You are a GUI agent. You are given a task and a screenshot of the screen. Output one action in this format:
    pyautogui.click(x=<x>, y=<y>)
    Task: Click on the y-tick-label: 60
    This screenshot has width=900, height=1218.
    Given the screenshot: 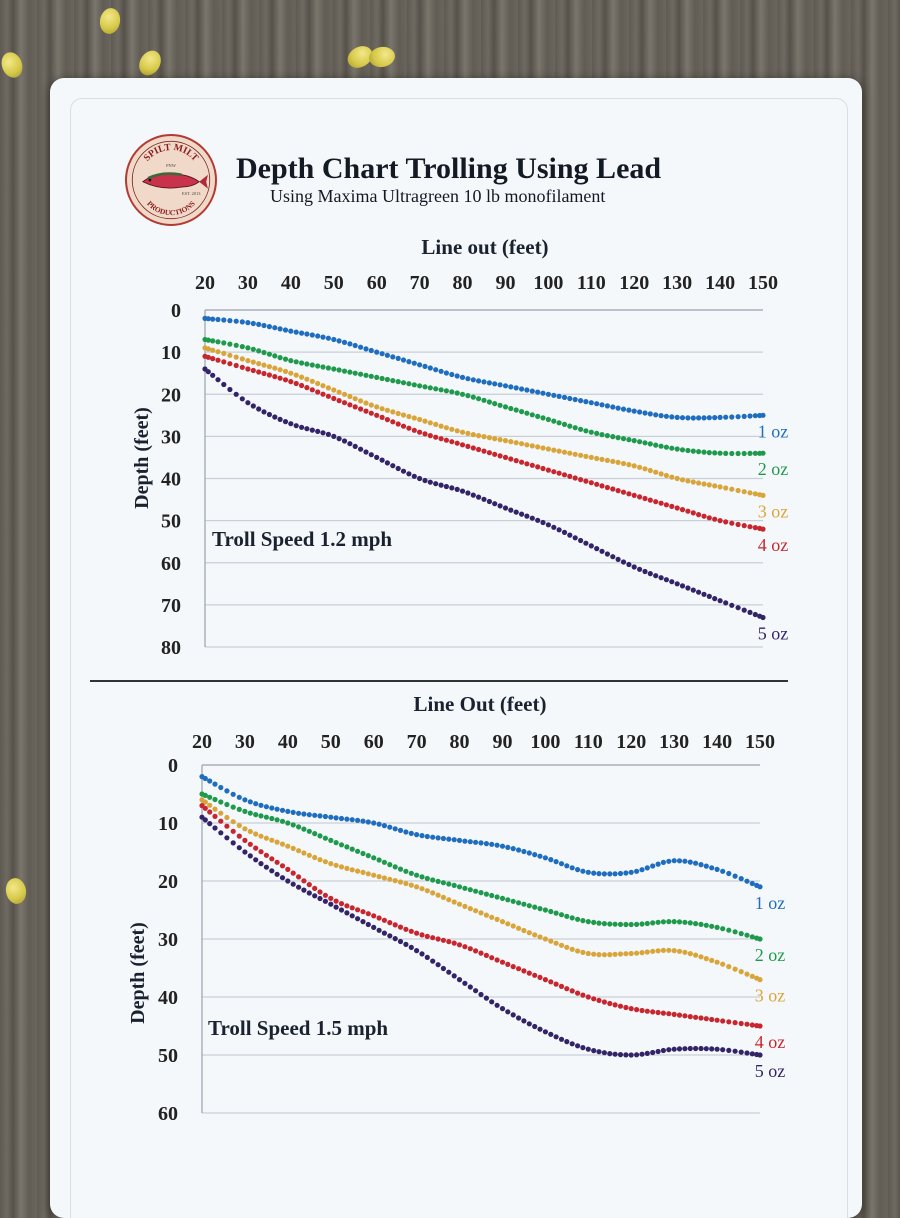 What is the action you would take?
    pyautogui.click(x=171, y=564)
    